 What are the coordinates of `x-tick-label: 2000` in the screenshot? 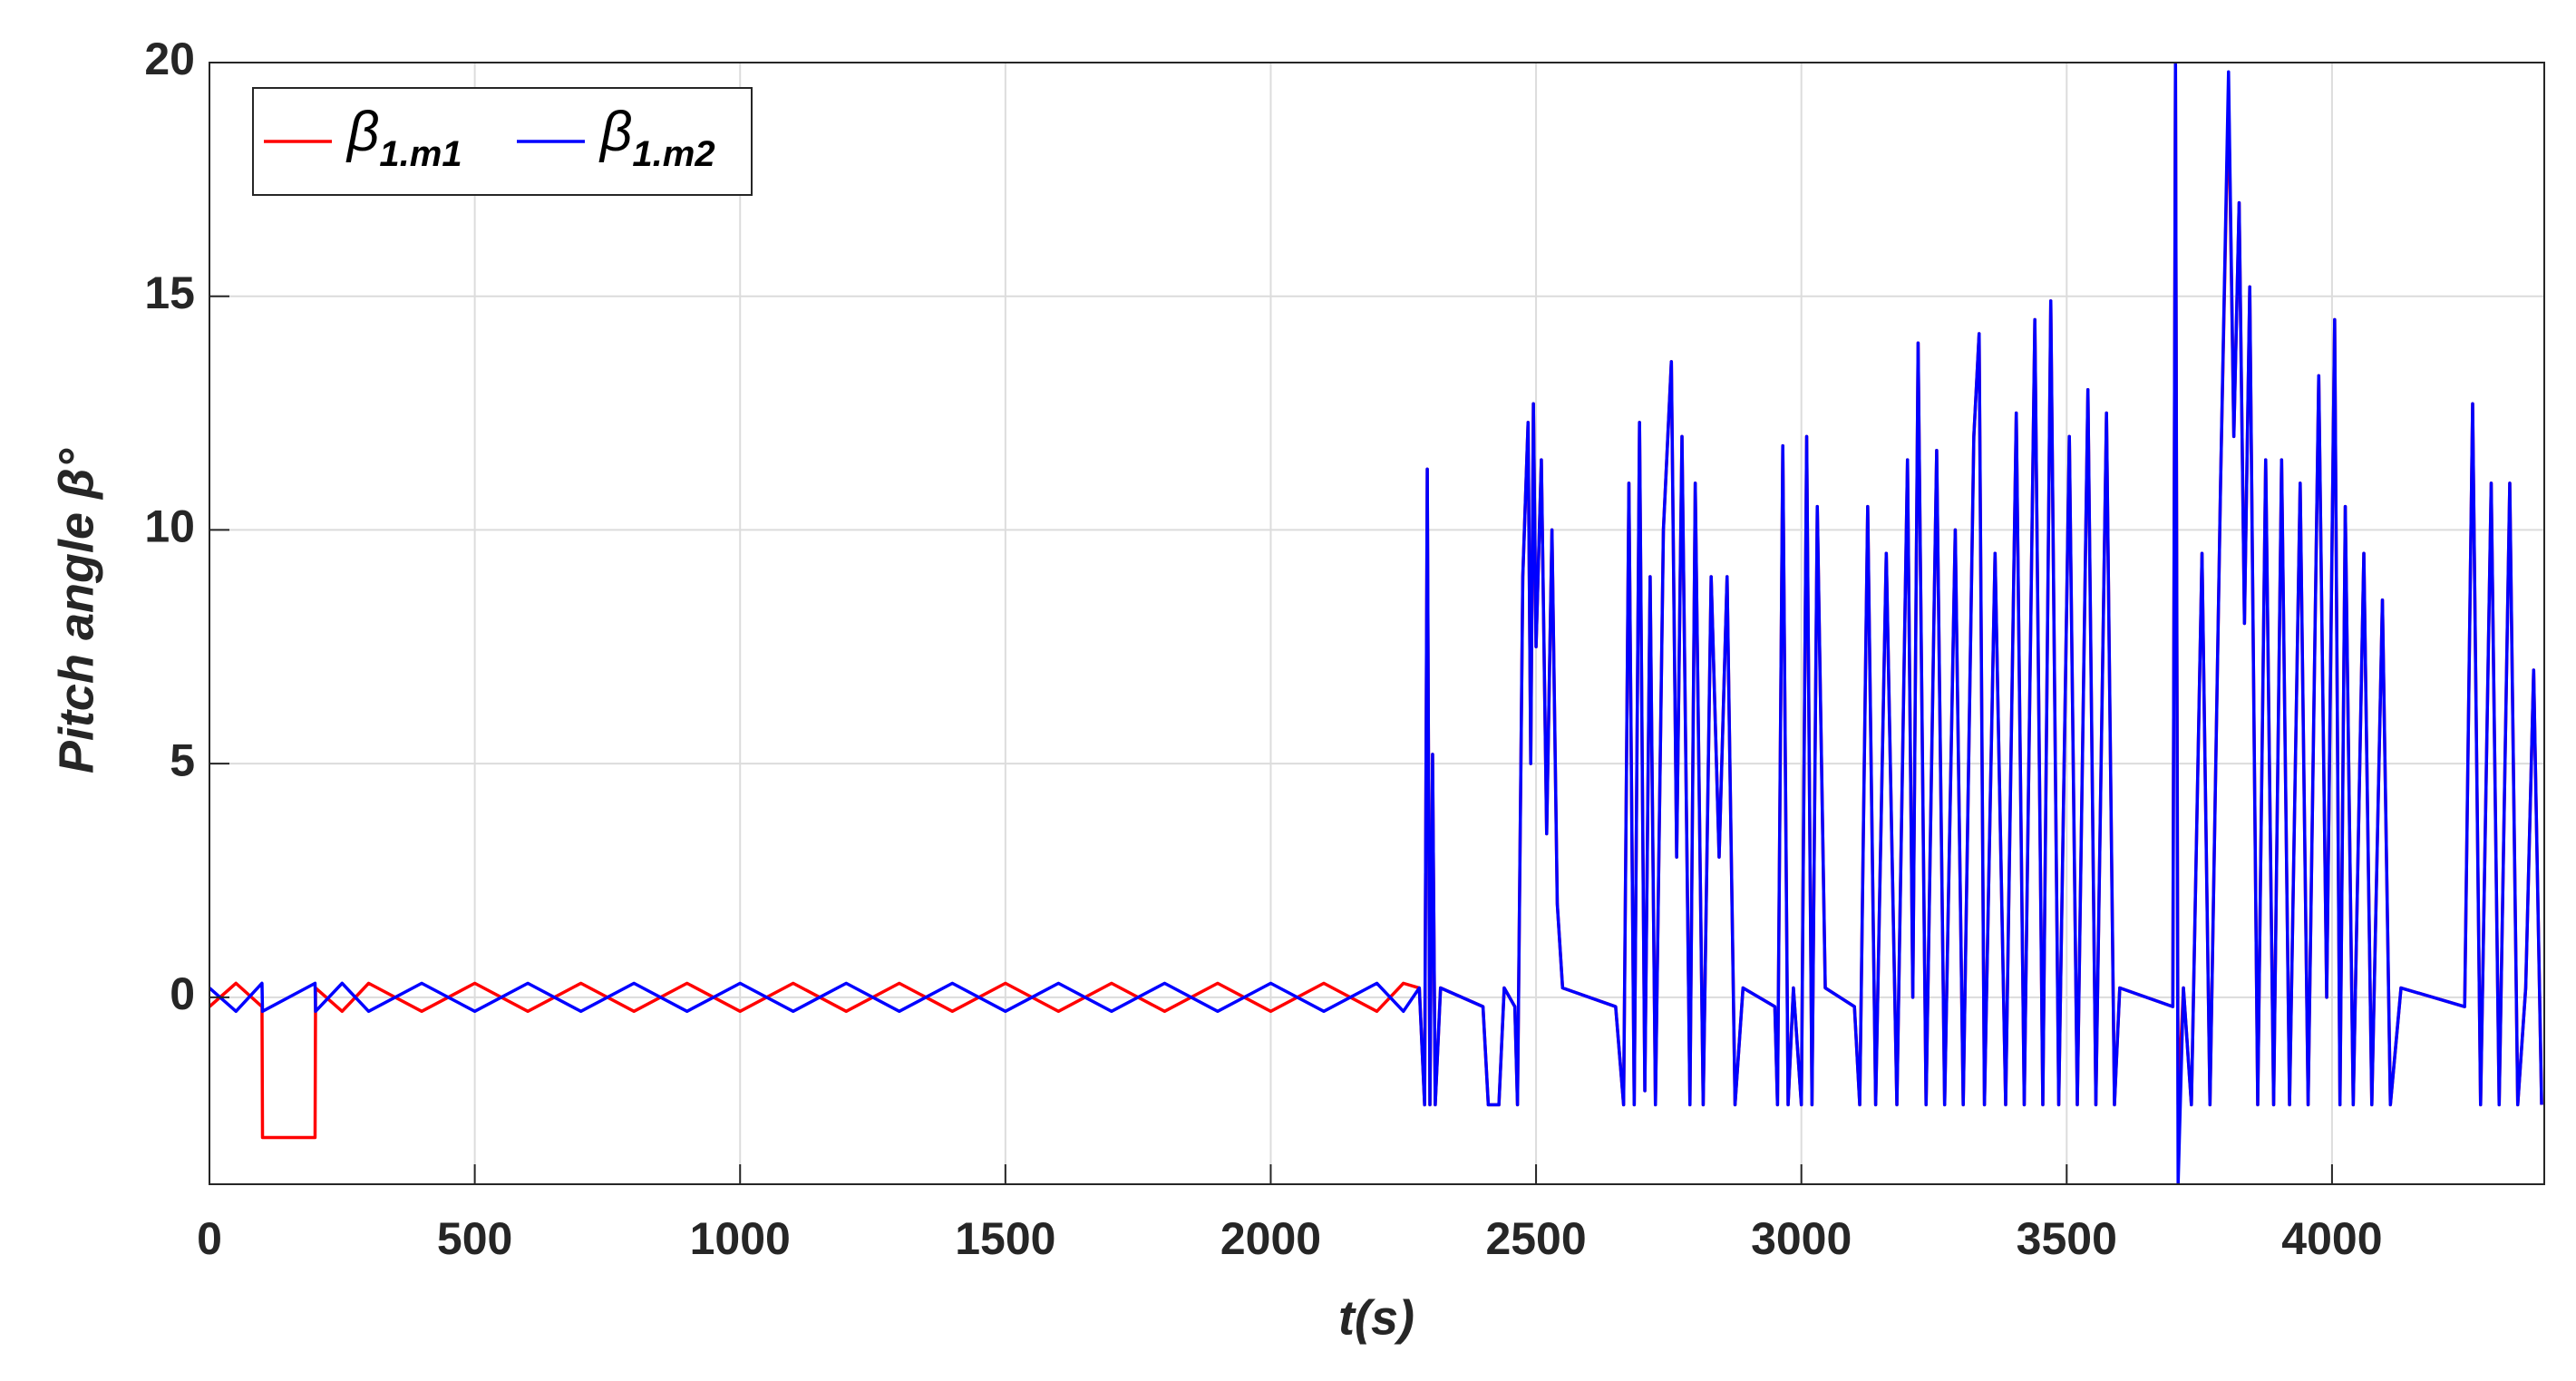 It's located at (1270, 1238).